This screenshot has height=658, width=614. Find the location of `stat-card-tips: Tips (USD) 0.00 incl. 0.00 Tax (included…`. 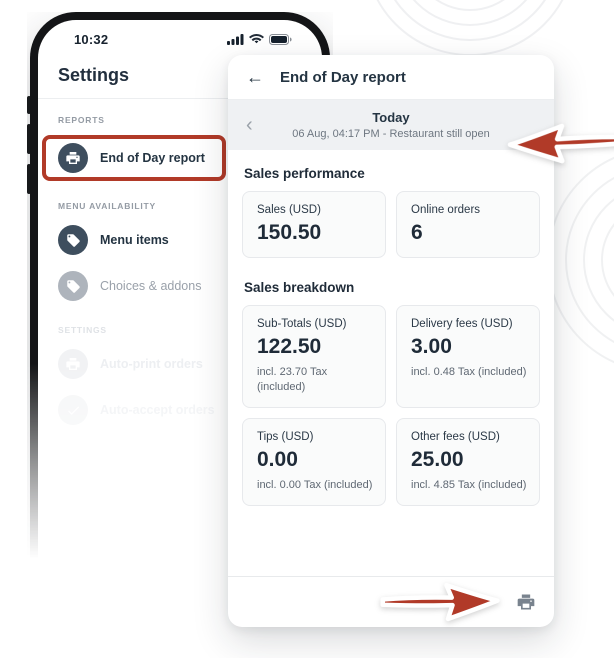

stat-card-tips: Tips (USD) 0.00 incl. 0.00 Tax (included… is located at coordinates (314, 461).